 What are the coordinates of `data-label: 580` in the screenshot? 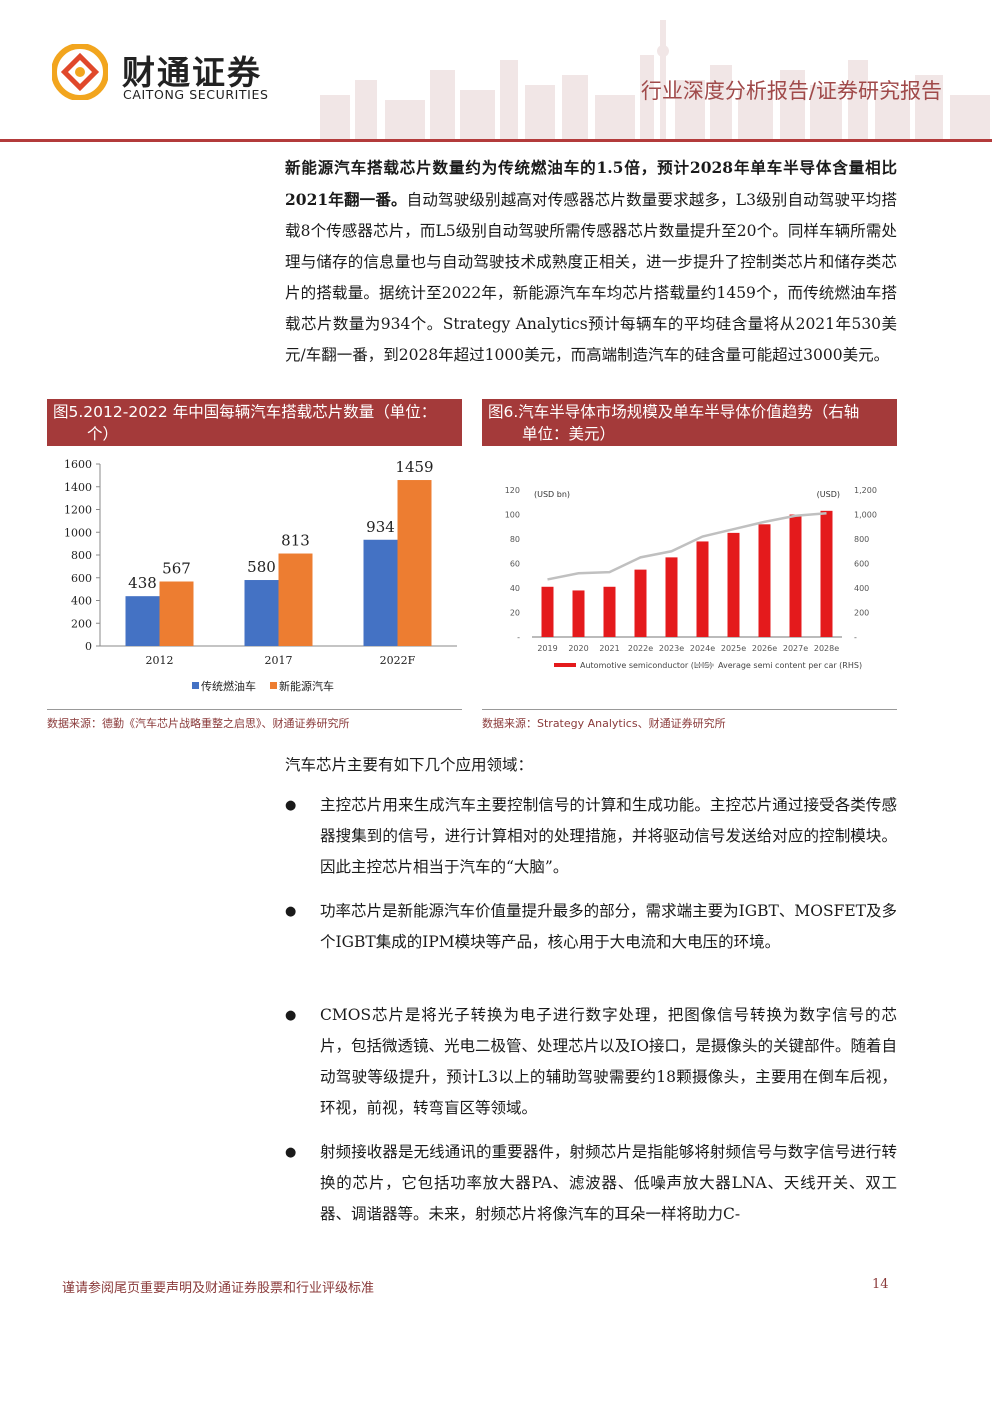 It's located at (261, 567).